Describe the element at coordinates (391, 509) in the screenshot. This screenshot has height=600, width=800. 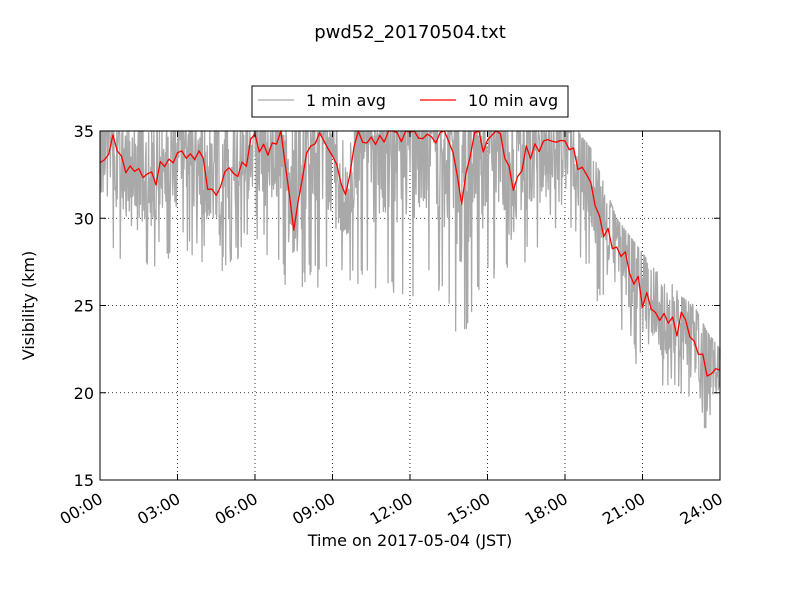
I see `x-tick-label: 12:00` at that location.